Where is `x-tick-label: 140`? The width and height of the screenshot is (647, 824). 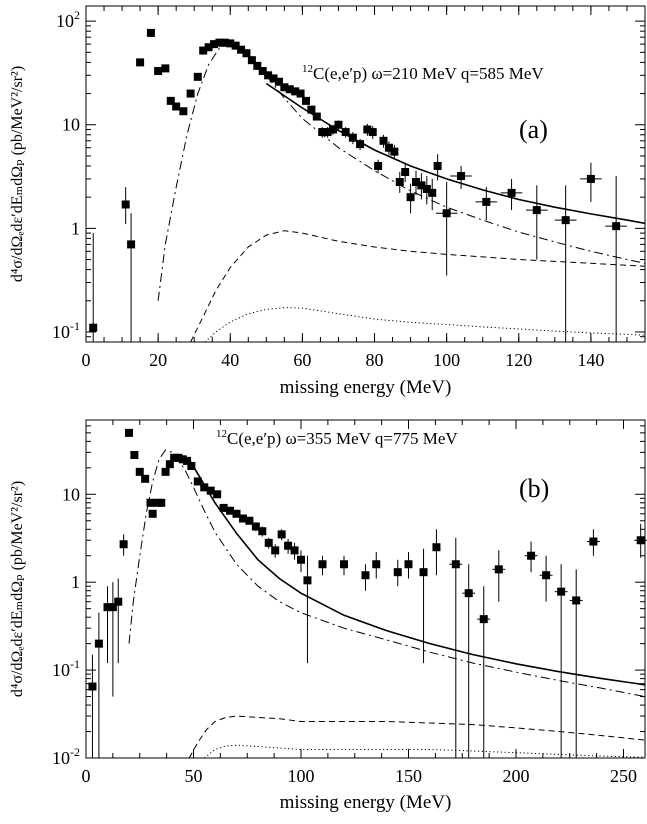
x-tick-label: 140 is located at coordinates (590, 360).